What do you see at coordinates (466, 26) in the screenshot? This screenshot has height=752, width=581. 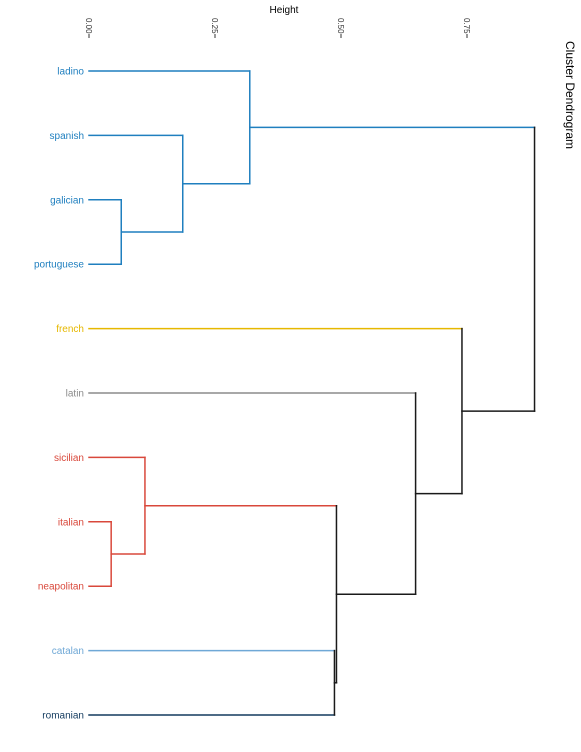 I see `tick-label-3: 0.75` at bounding box center [466, 26].